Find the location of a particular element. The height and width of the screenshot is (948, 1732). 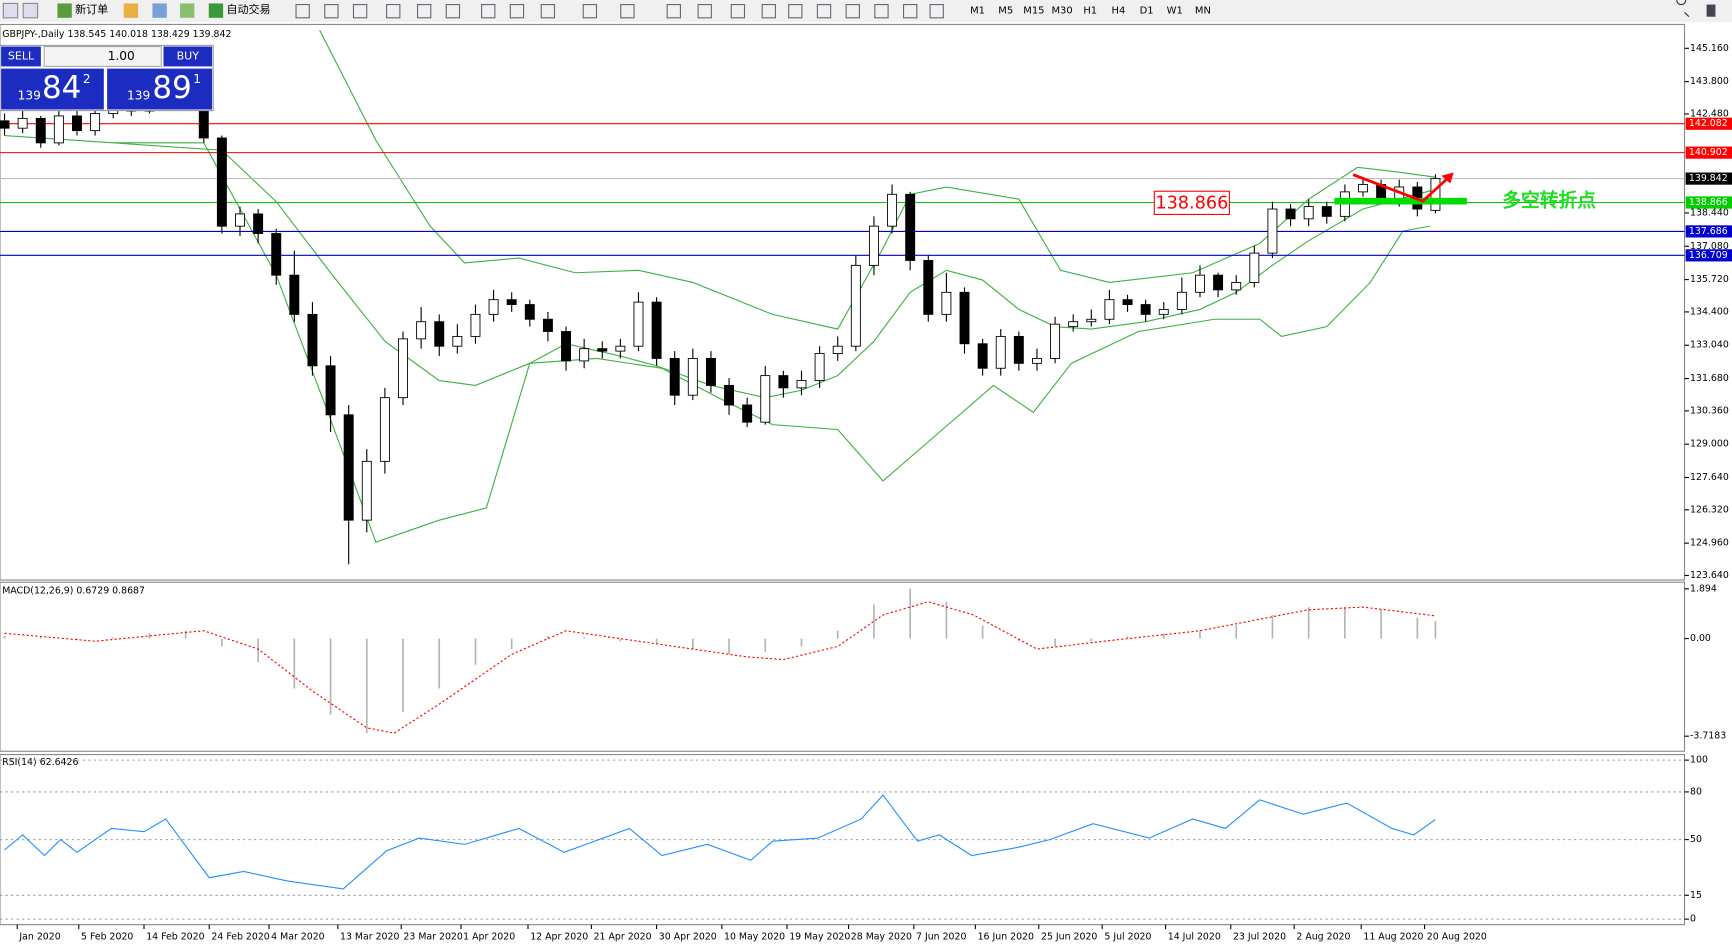

x-tick-label: 7 Jun 2020 is located at coordinates (941, 936).